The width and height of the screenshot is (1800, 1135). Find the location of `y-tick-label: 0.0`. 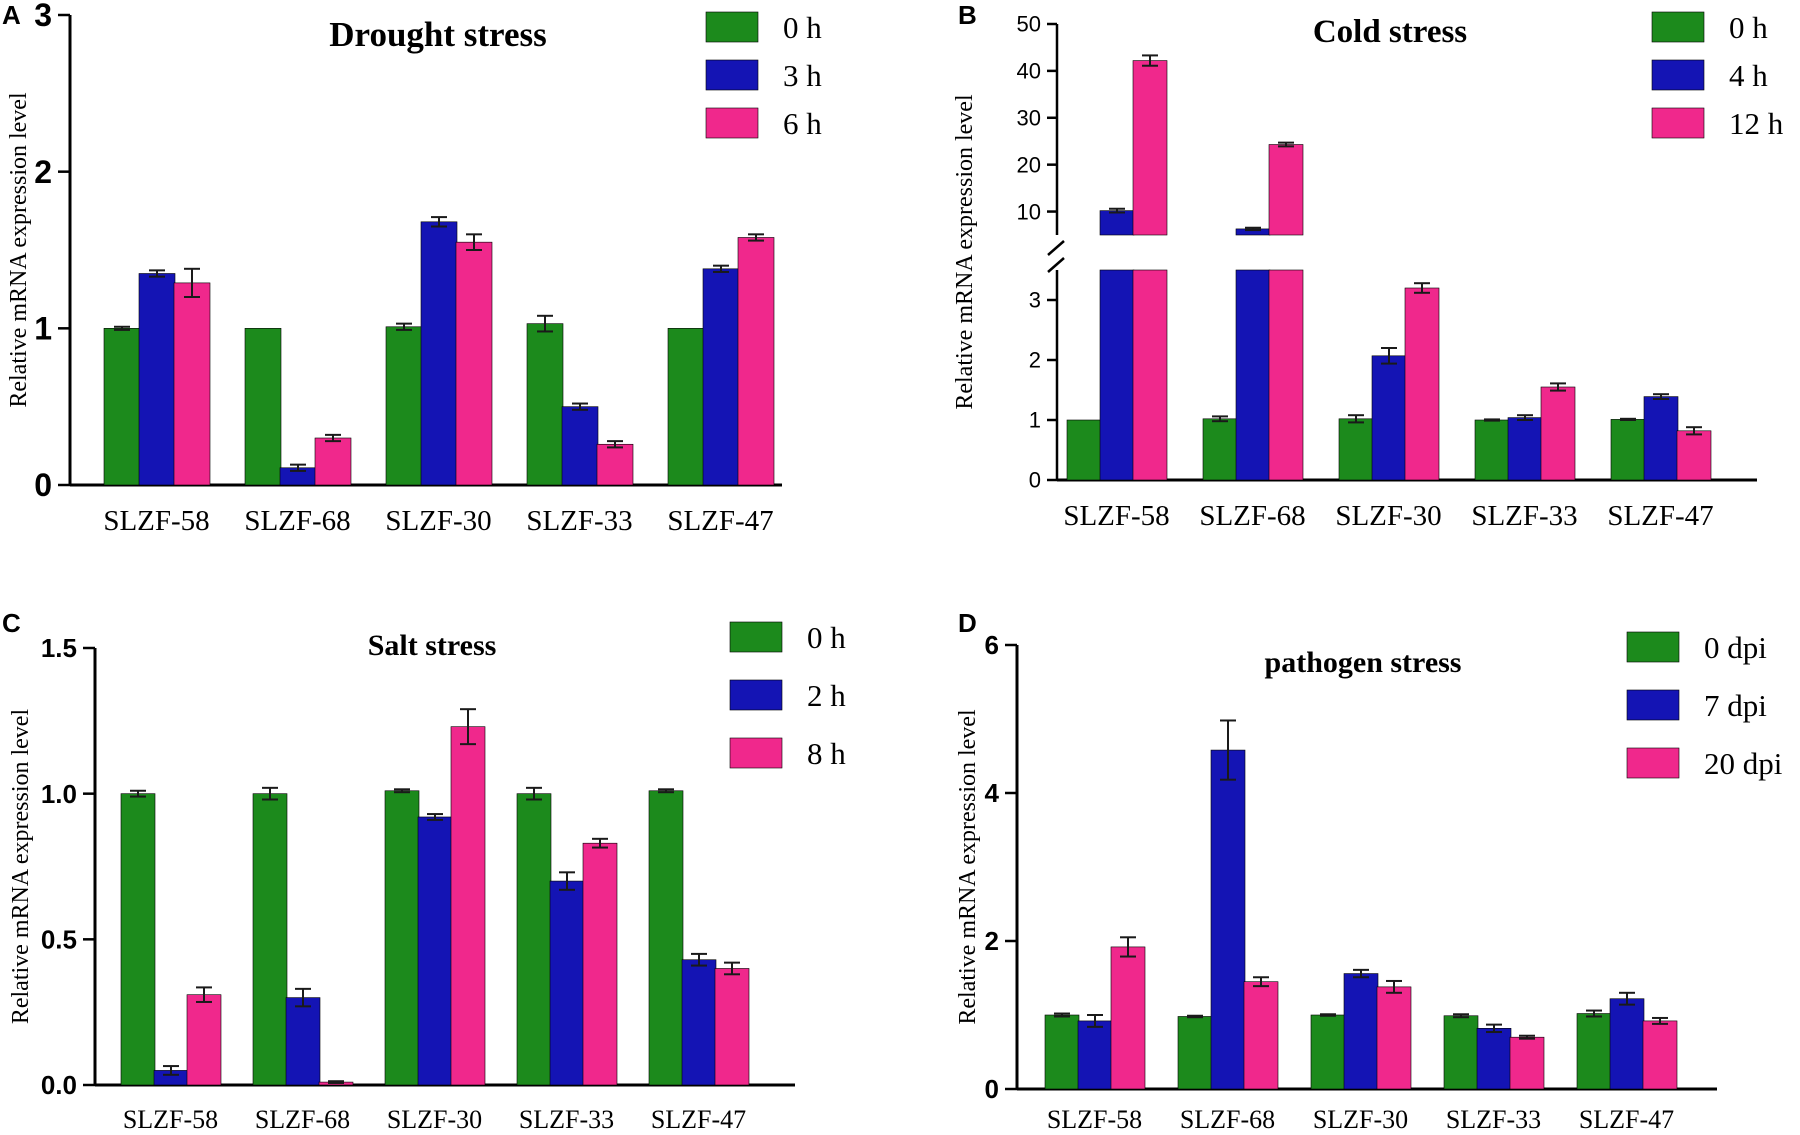

y-tick-label: 0.0 is located at coordinates (59, 1085).